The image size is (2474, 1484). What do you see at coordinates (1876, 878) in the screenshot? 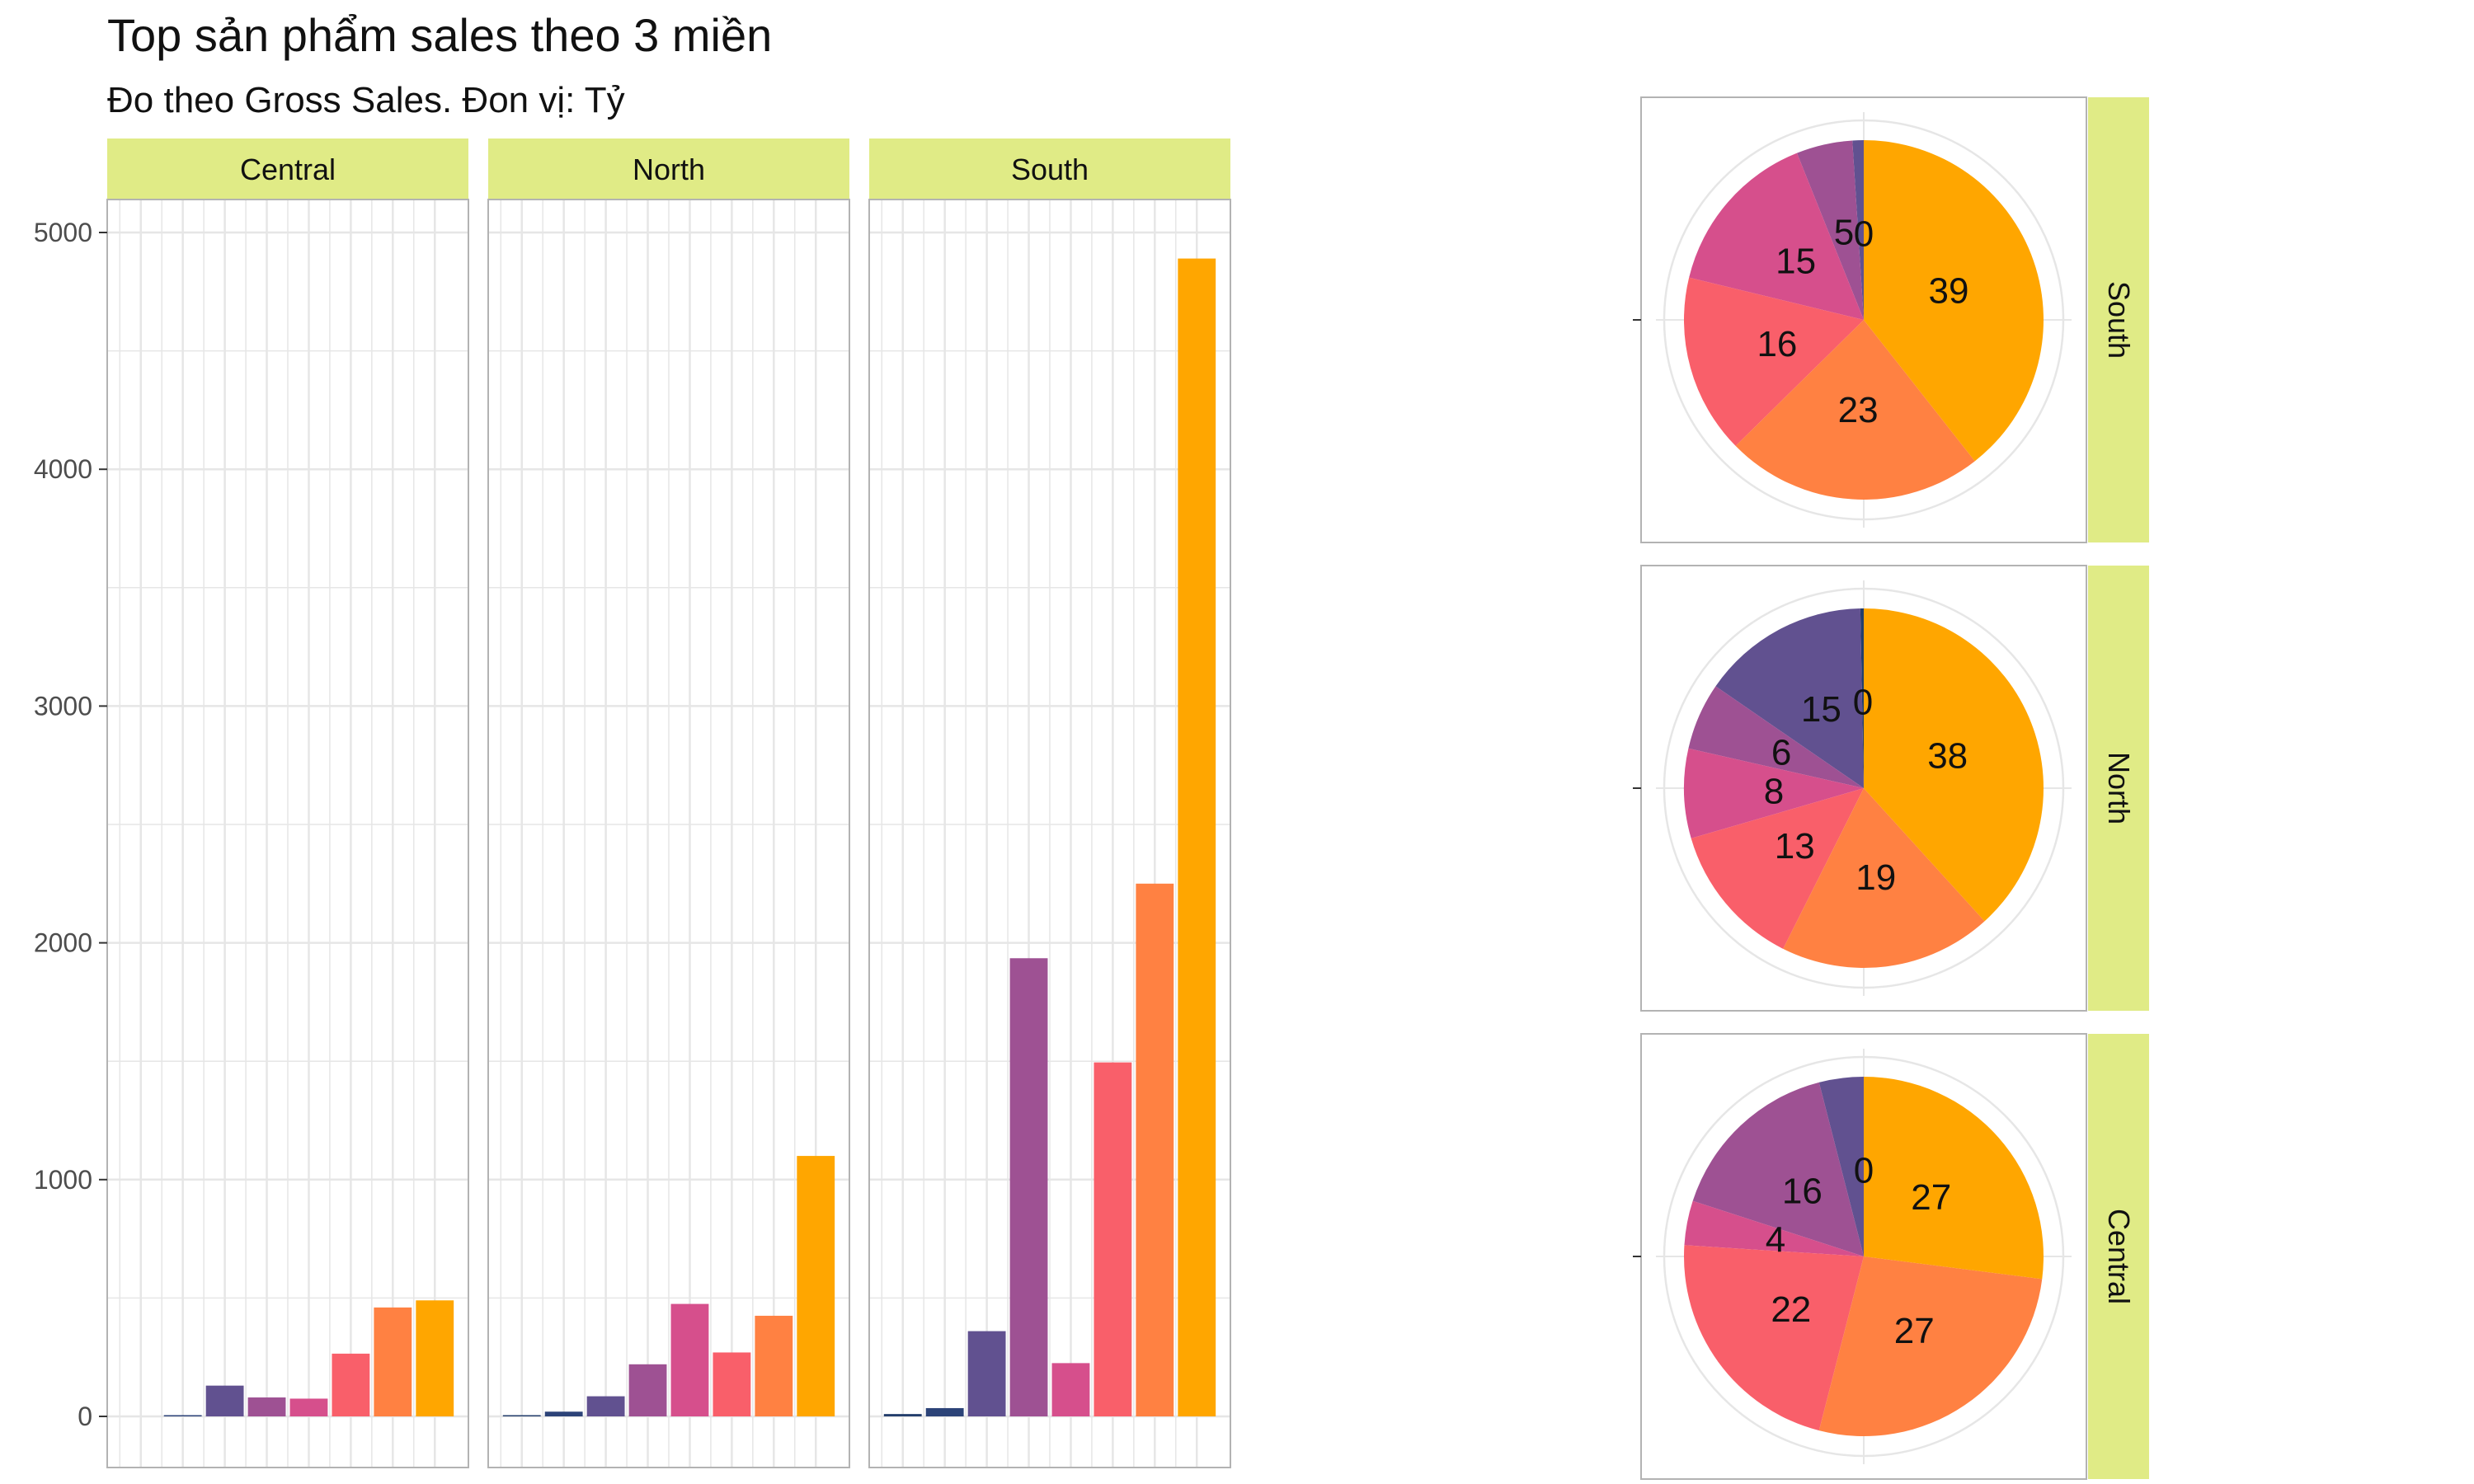
I see `pie-slice-label: 19` at bounding box center [1876, 878].